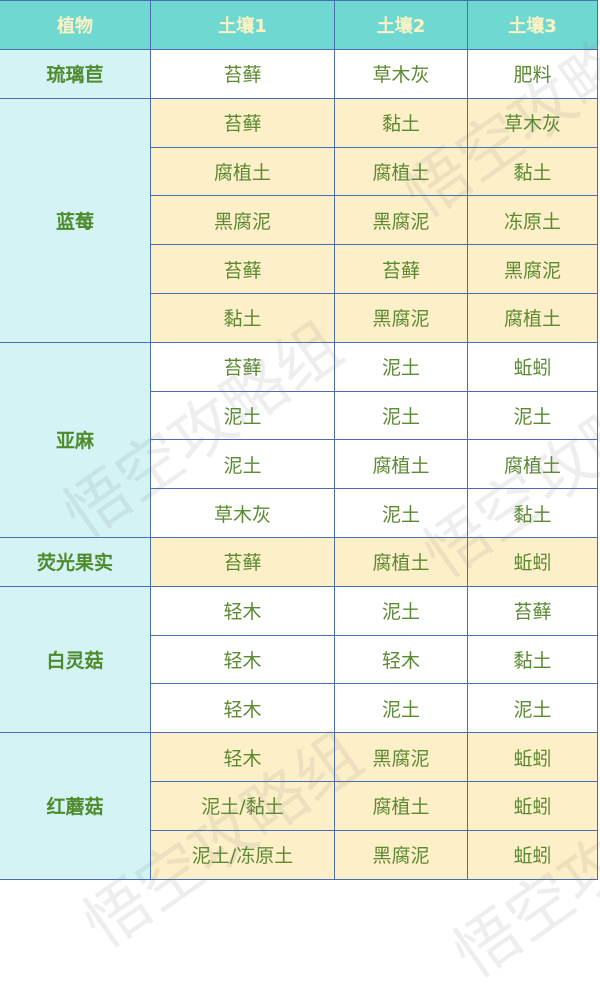 This screenshot has width=600, height=995. I want to click on soil-2-cell: 黏土, so click(401, 122).